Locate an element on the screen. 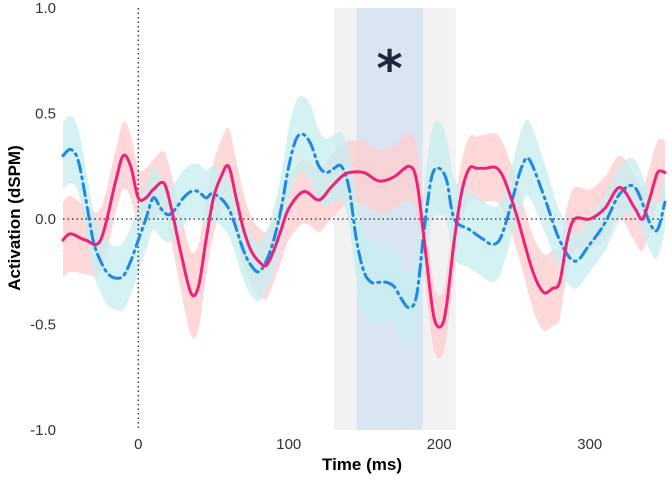 The width and height of the screenshot is (672, 480). y-tick-label: -0.5 is located at coordinates (43, 325).